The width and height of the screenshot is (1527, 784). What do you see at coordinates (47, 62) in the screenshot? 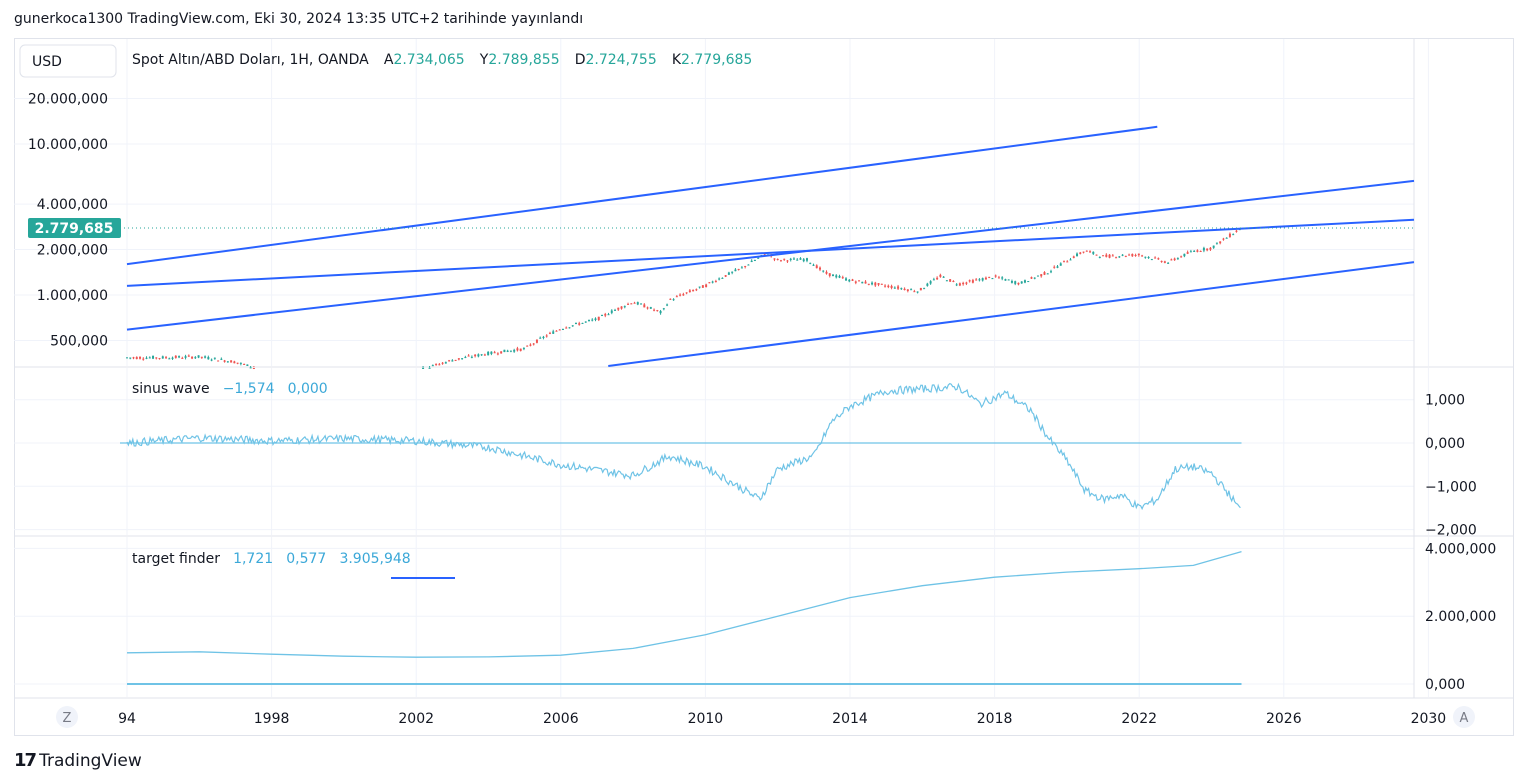
I see `currency-button-label: USD` at bounding box center [47, 62].